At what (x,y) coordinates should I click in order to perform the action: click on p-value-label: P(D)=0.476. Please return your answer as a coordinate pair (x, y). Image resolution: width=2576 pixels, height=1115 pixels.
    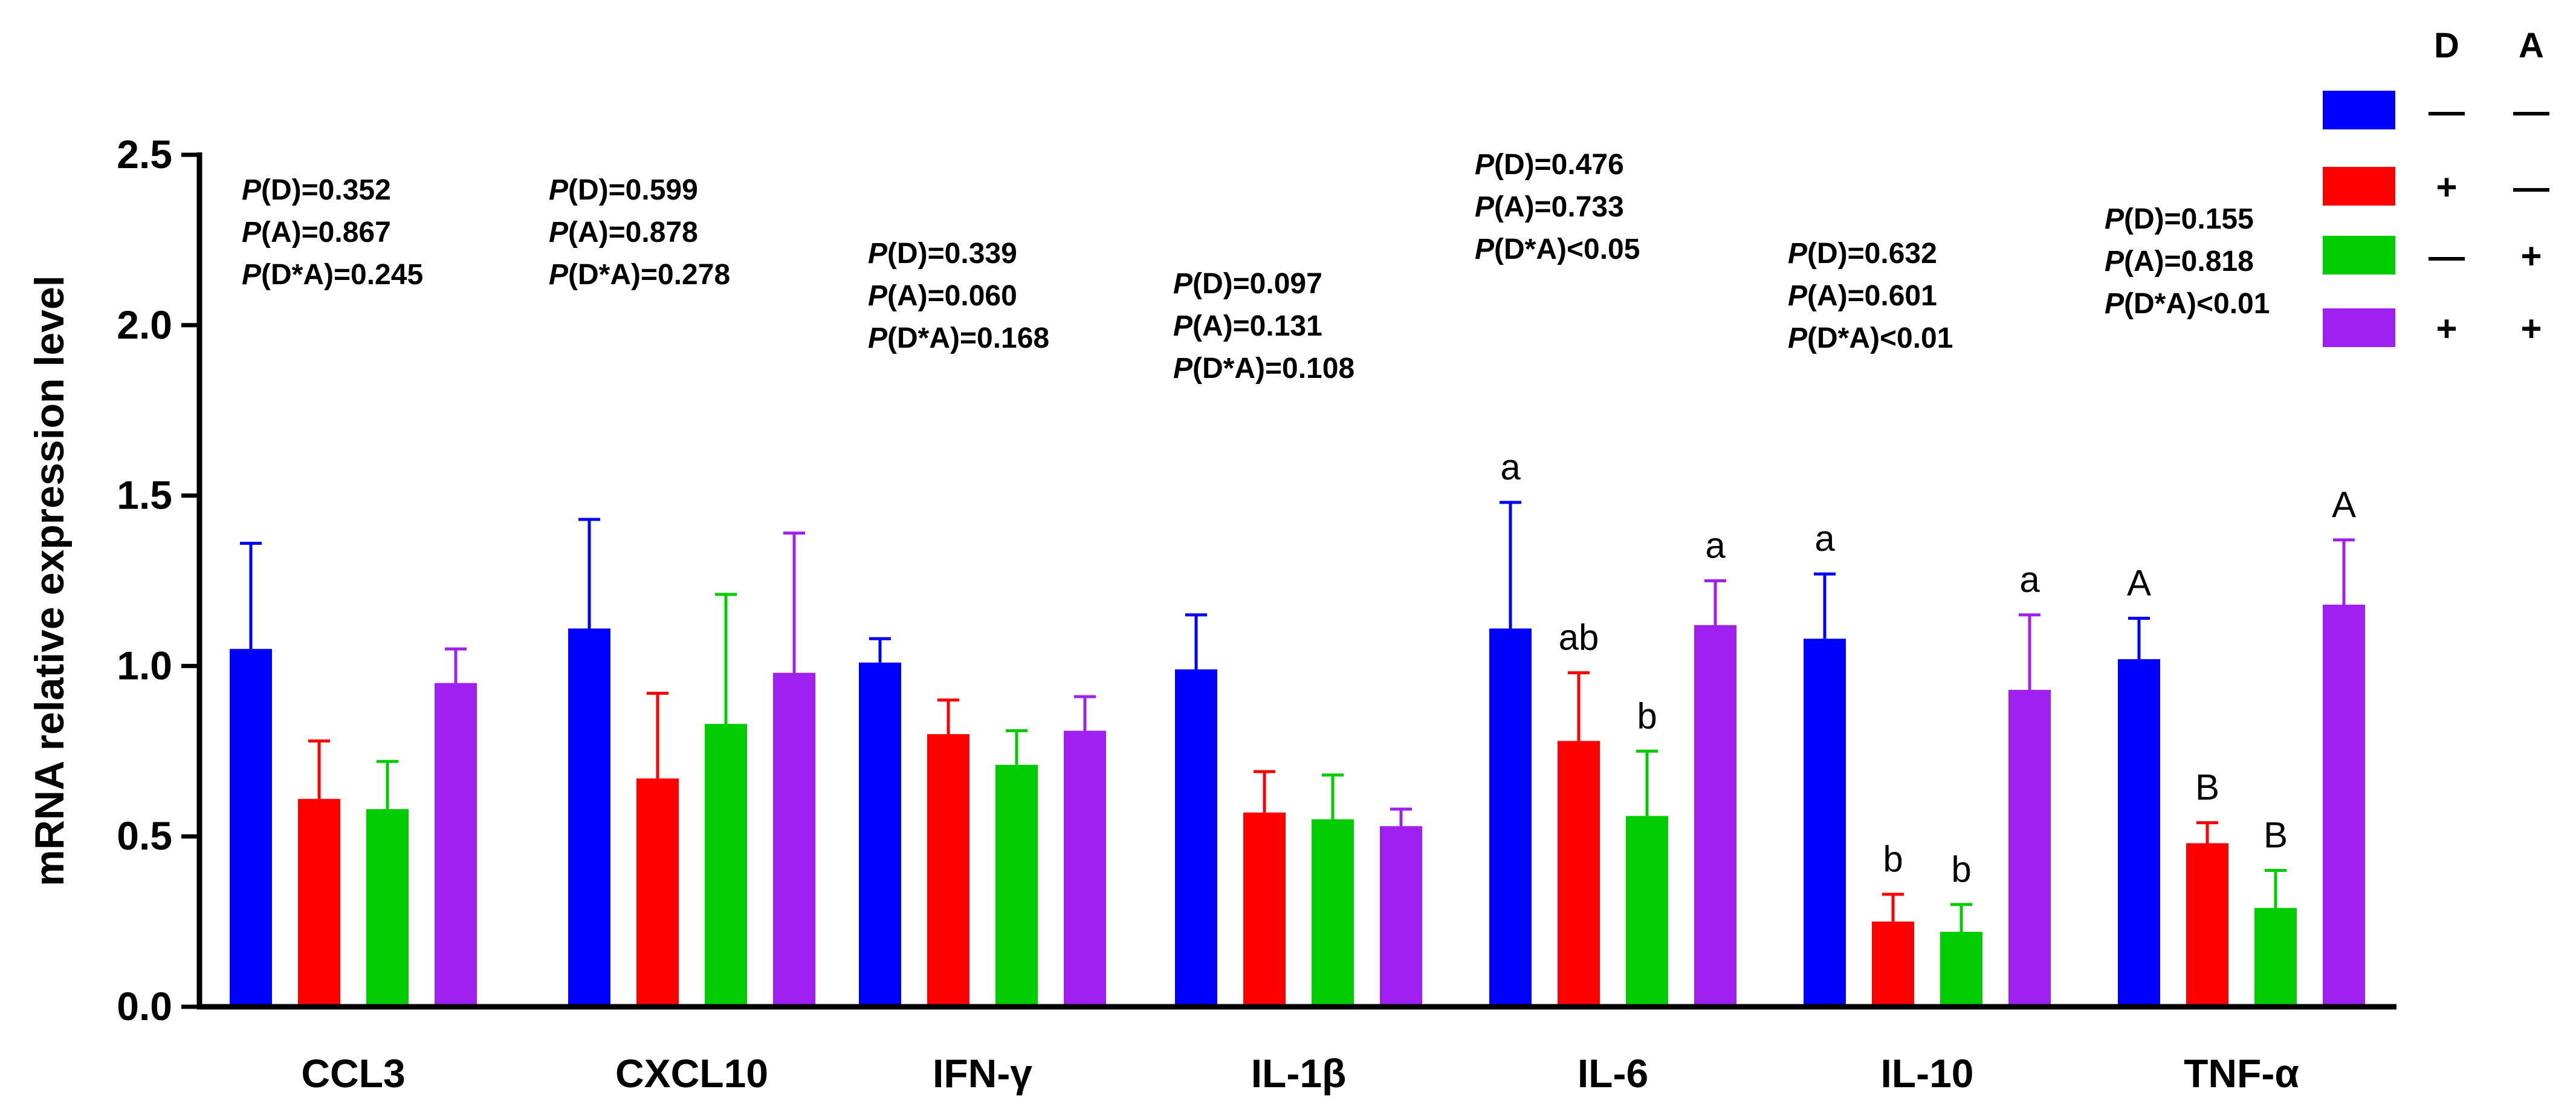
    Looking at the image, I should click on (1549, 165).